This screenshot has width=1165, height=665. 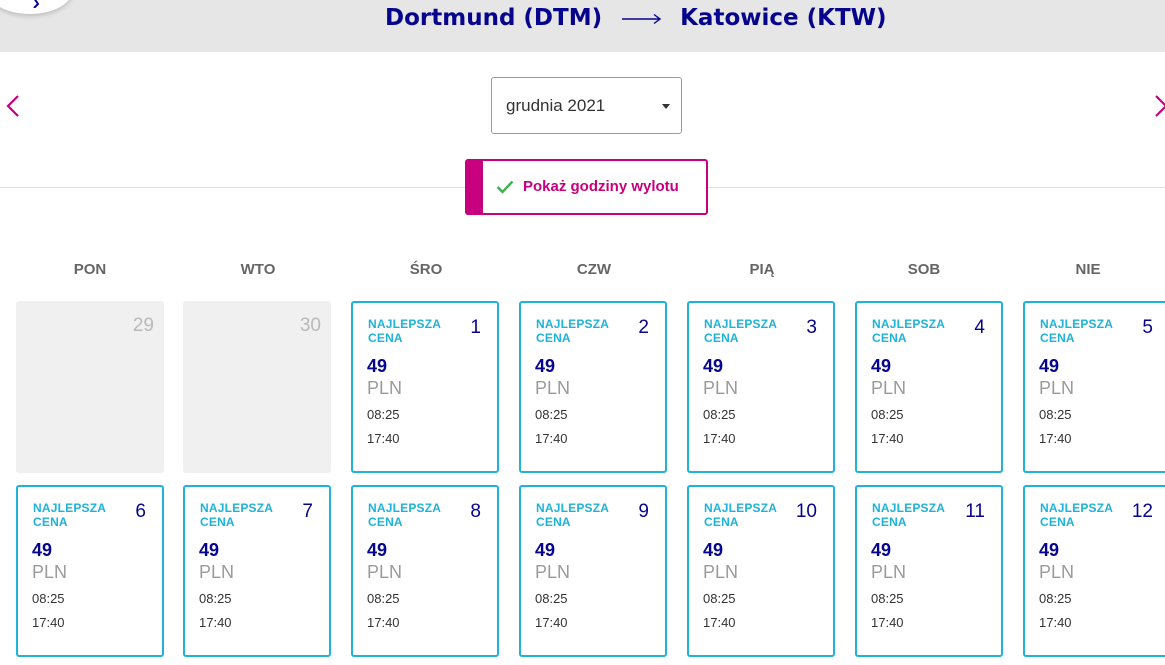 What do you see at coordinates (494, 18) in the screenshot?
I see `origin-label: Dortmund (DTM)` at bounding box center [494, 18].